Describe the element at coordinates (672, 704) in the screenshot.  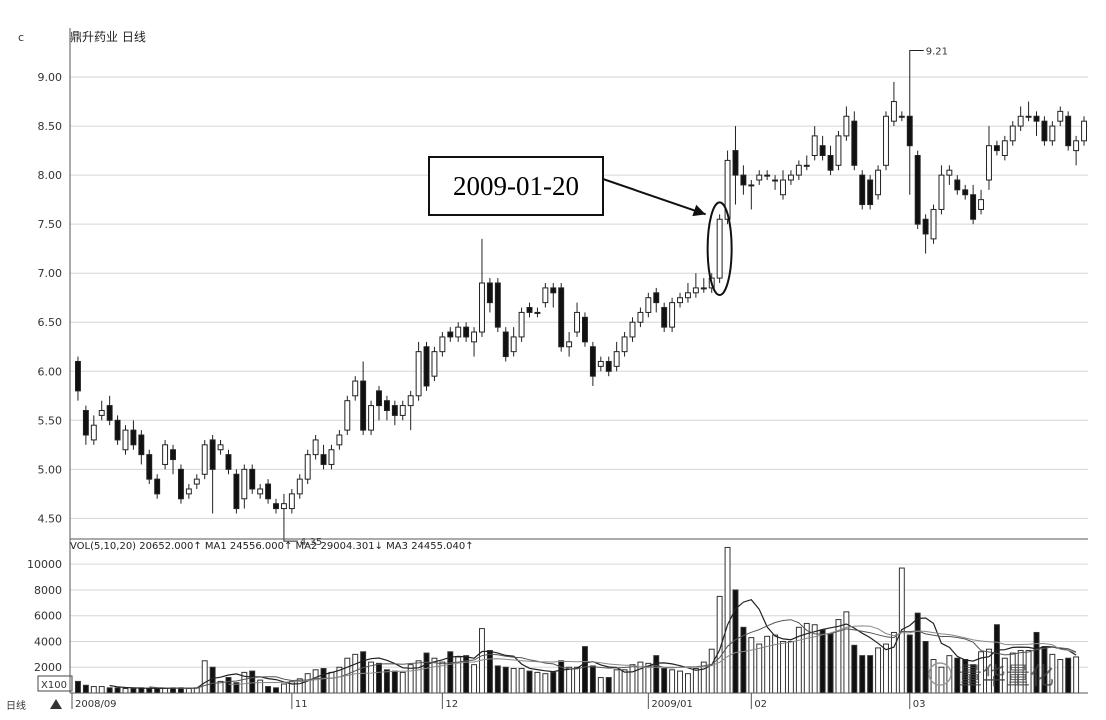
I see `x-tick-label: 2009/01` at that location.